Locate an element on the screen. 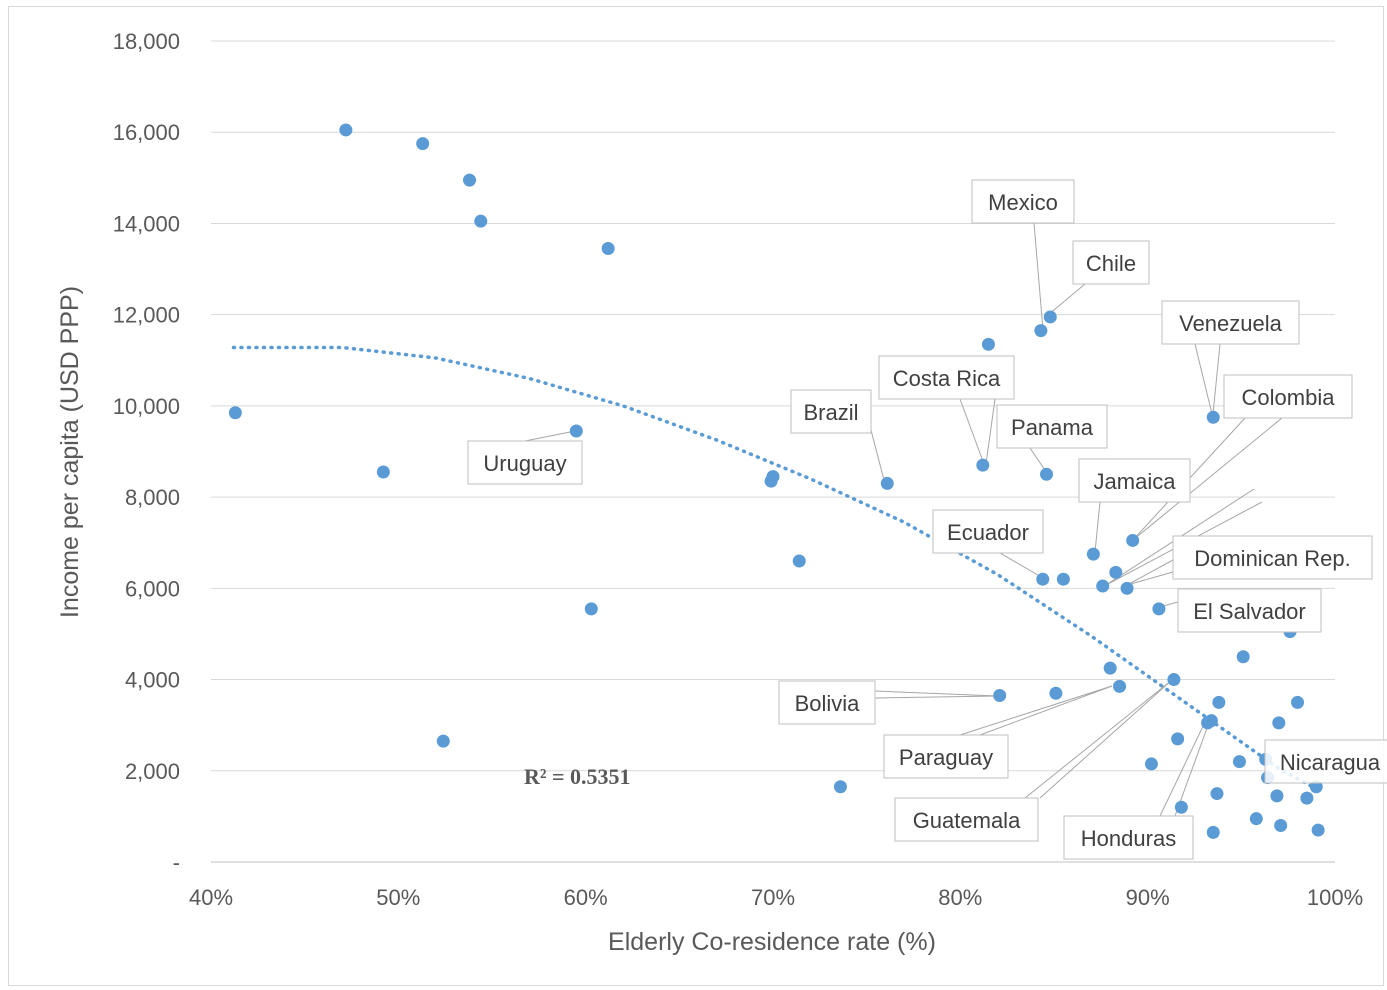 This screenshot has width=1387, height=990. data-label-box-chile is located at coordinates (1111, 262).